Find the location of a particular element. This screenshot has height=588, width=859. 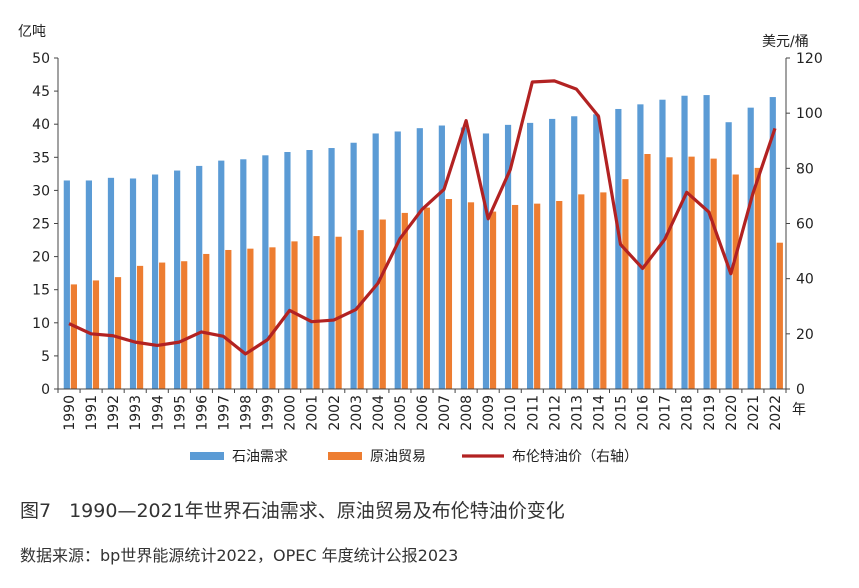

bar-oil-demand-1998 is located at coordinates (243, 274).